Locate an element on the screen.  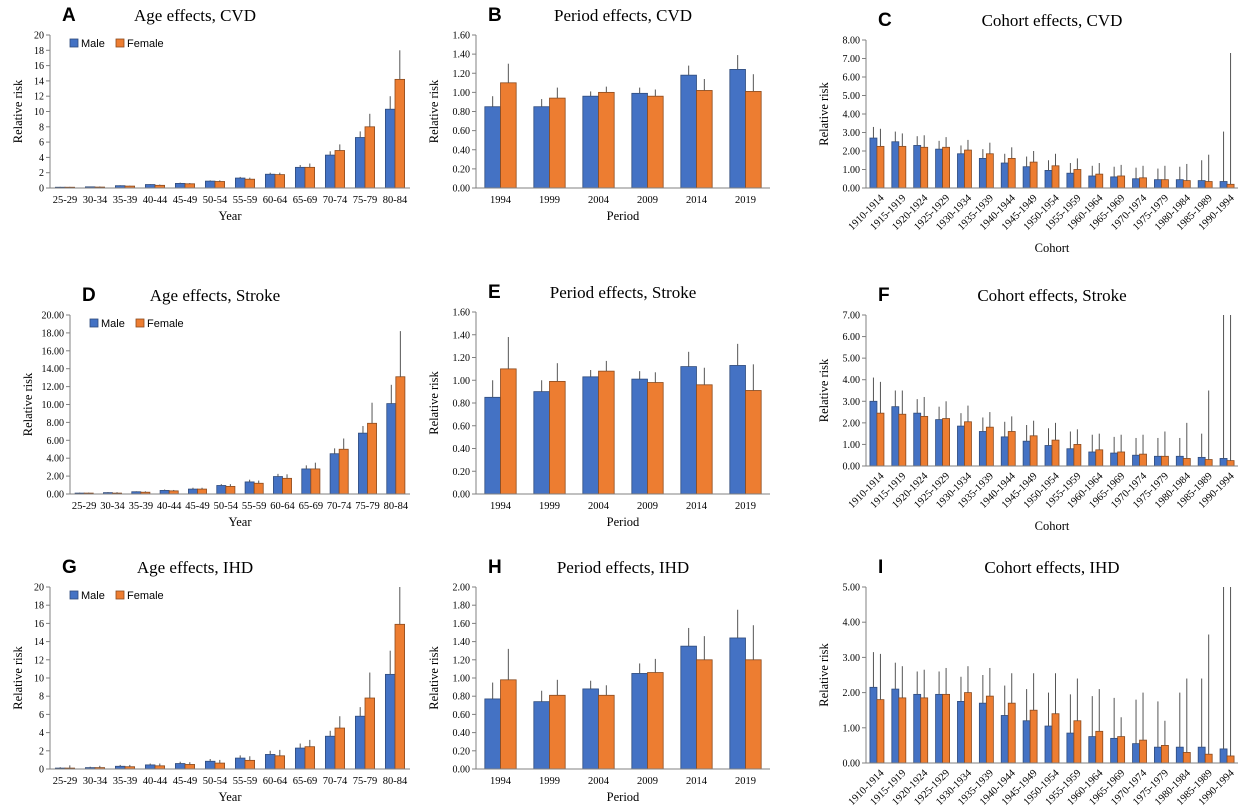
x-tick-label: 30-34 is located at coordinates (95, 200).